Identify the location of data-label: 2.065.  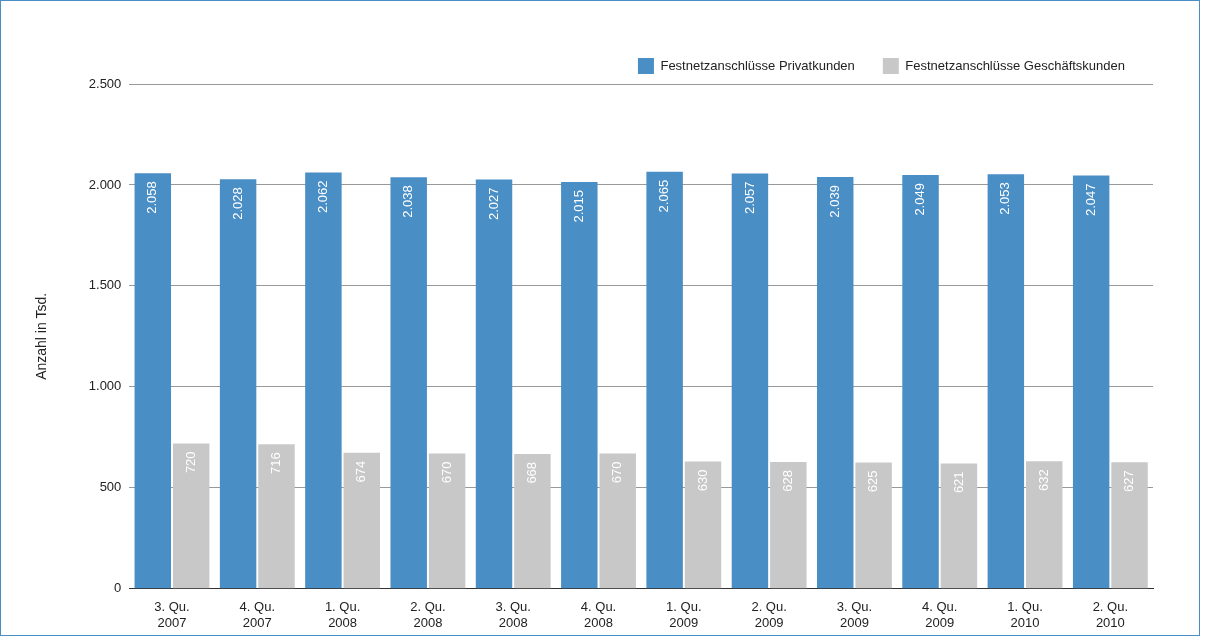
(664, 196).